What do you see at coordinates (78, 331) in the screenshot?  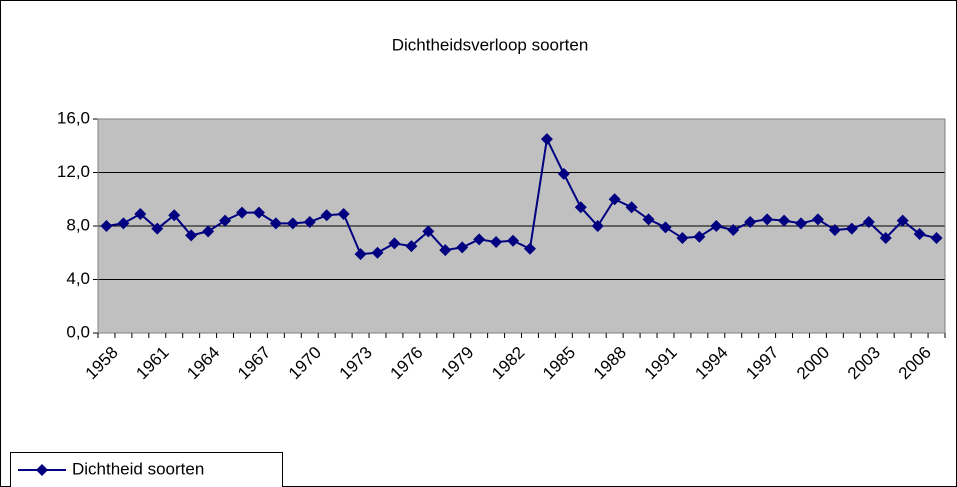 I see `y-tick-label: 0,0` at bounding box center [78, 331].